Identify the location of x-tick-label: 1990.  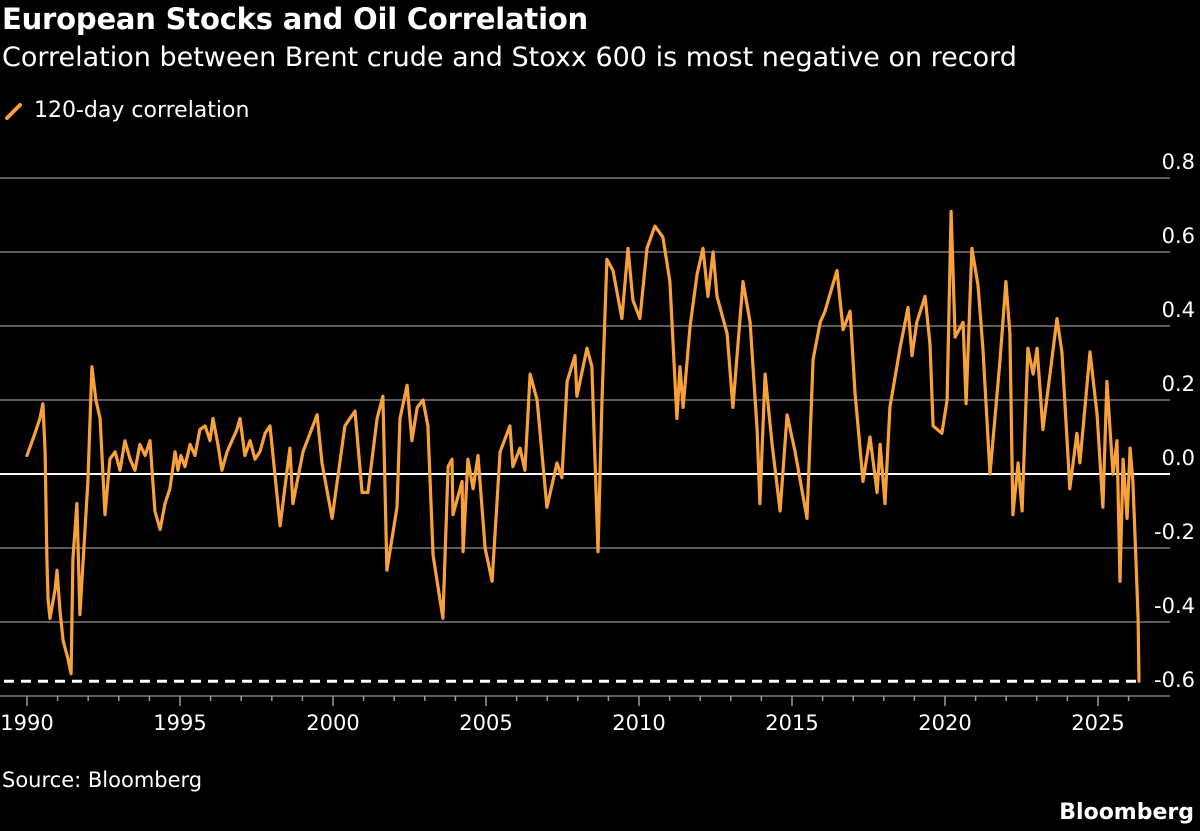
(26, 723).